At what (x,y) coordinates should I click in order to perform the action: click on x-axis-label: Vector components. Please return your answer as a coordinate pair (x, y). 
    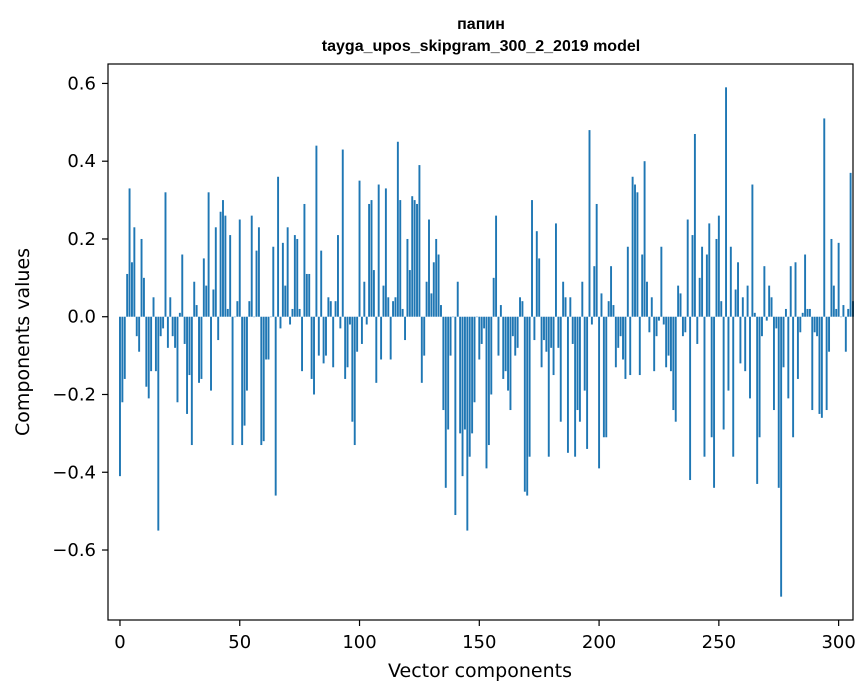
    Looking at the image, I should click on (480, 671).